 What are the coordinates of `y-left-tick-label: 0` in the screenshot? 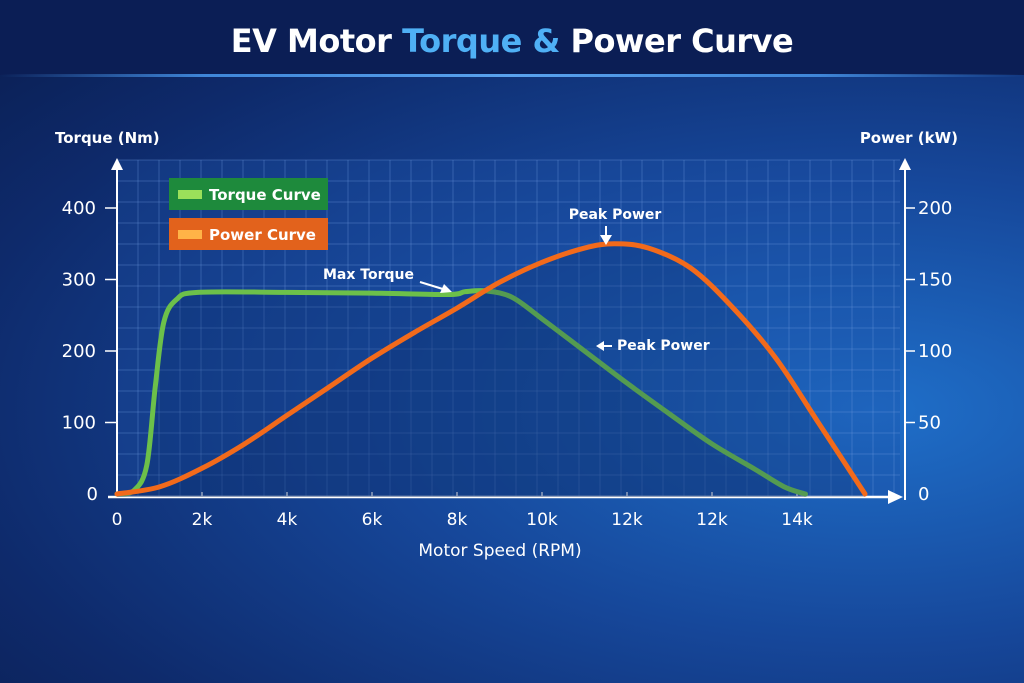 It's located at (92, 494).